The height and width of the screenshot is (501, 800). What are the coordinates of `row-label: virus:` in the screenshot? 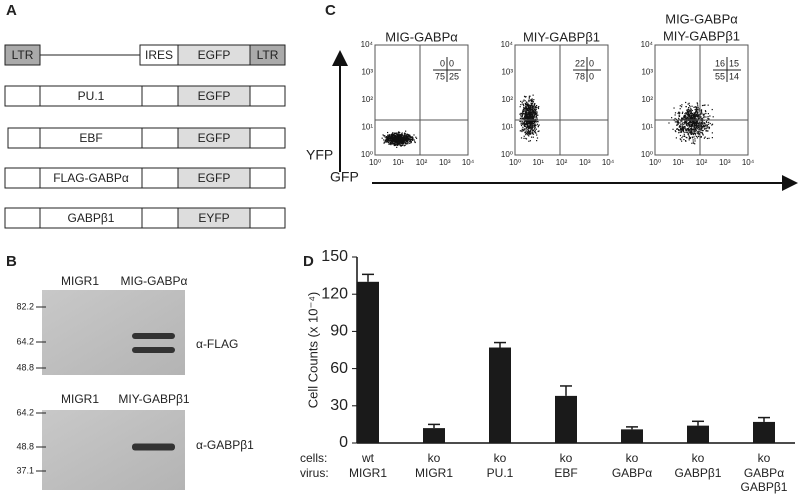 It's located at (314, 473).